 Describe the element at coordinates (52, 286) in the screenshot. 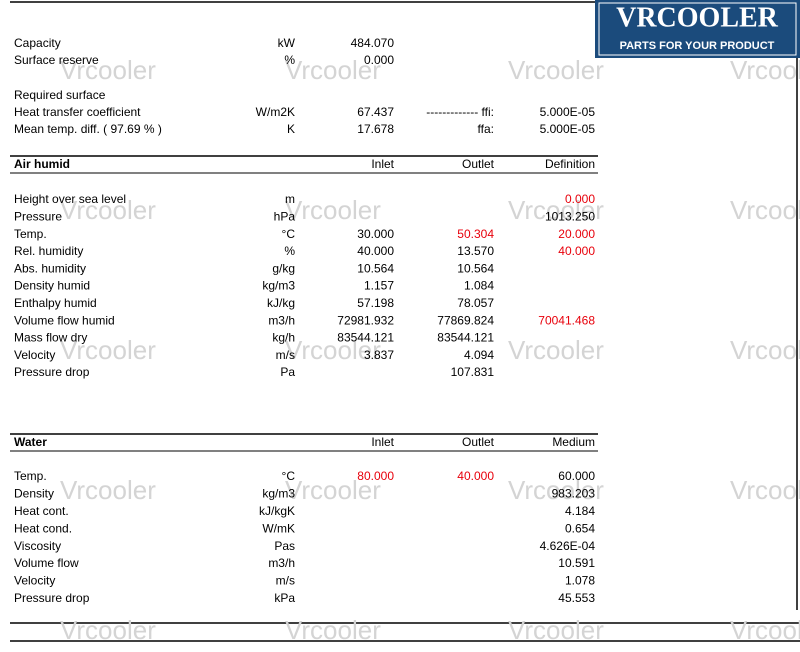

I see `cell: Density humid` at that location.